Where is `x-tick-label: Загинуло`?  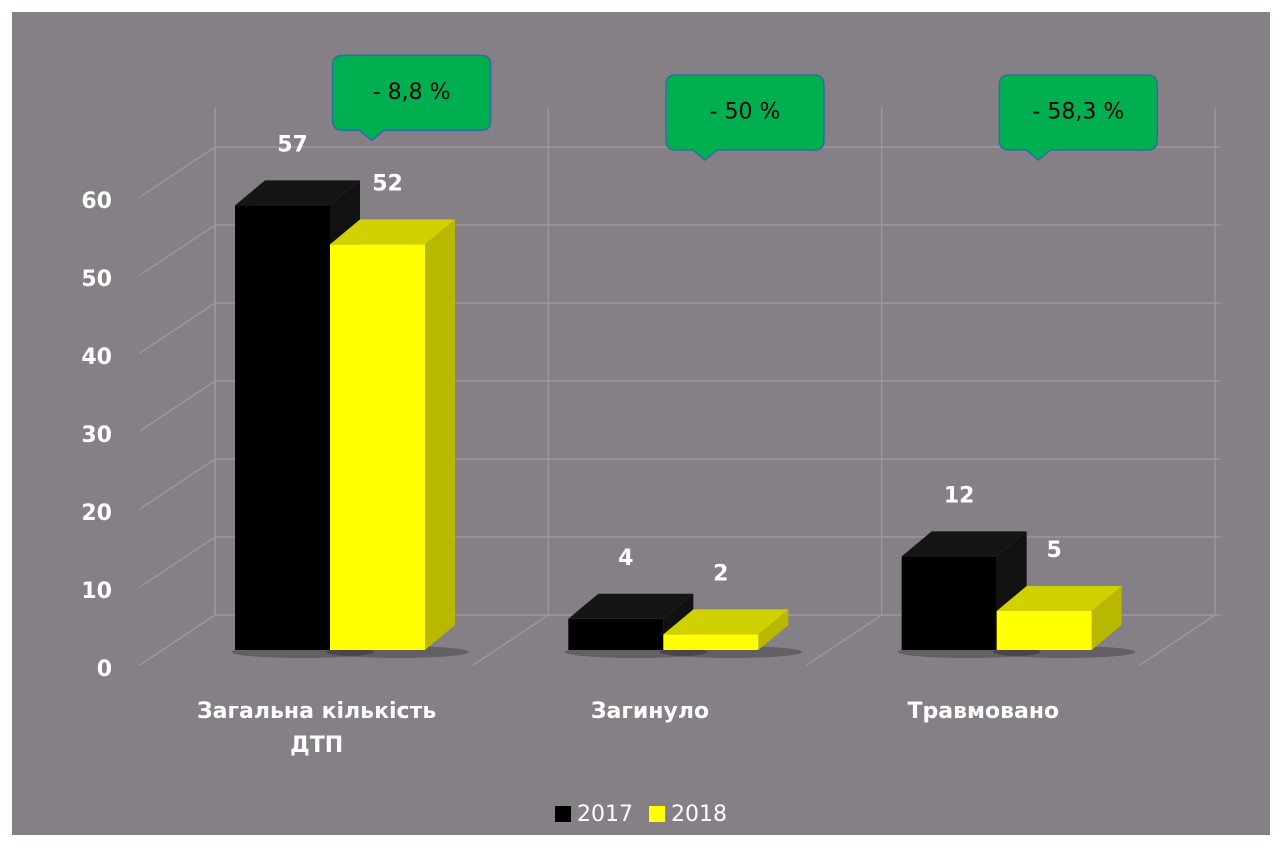
x-tick-label: Загинуло is located at coordinates (650, 711).